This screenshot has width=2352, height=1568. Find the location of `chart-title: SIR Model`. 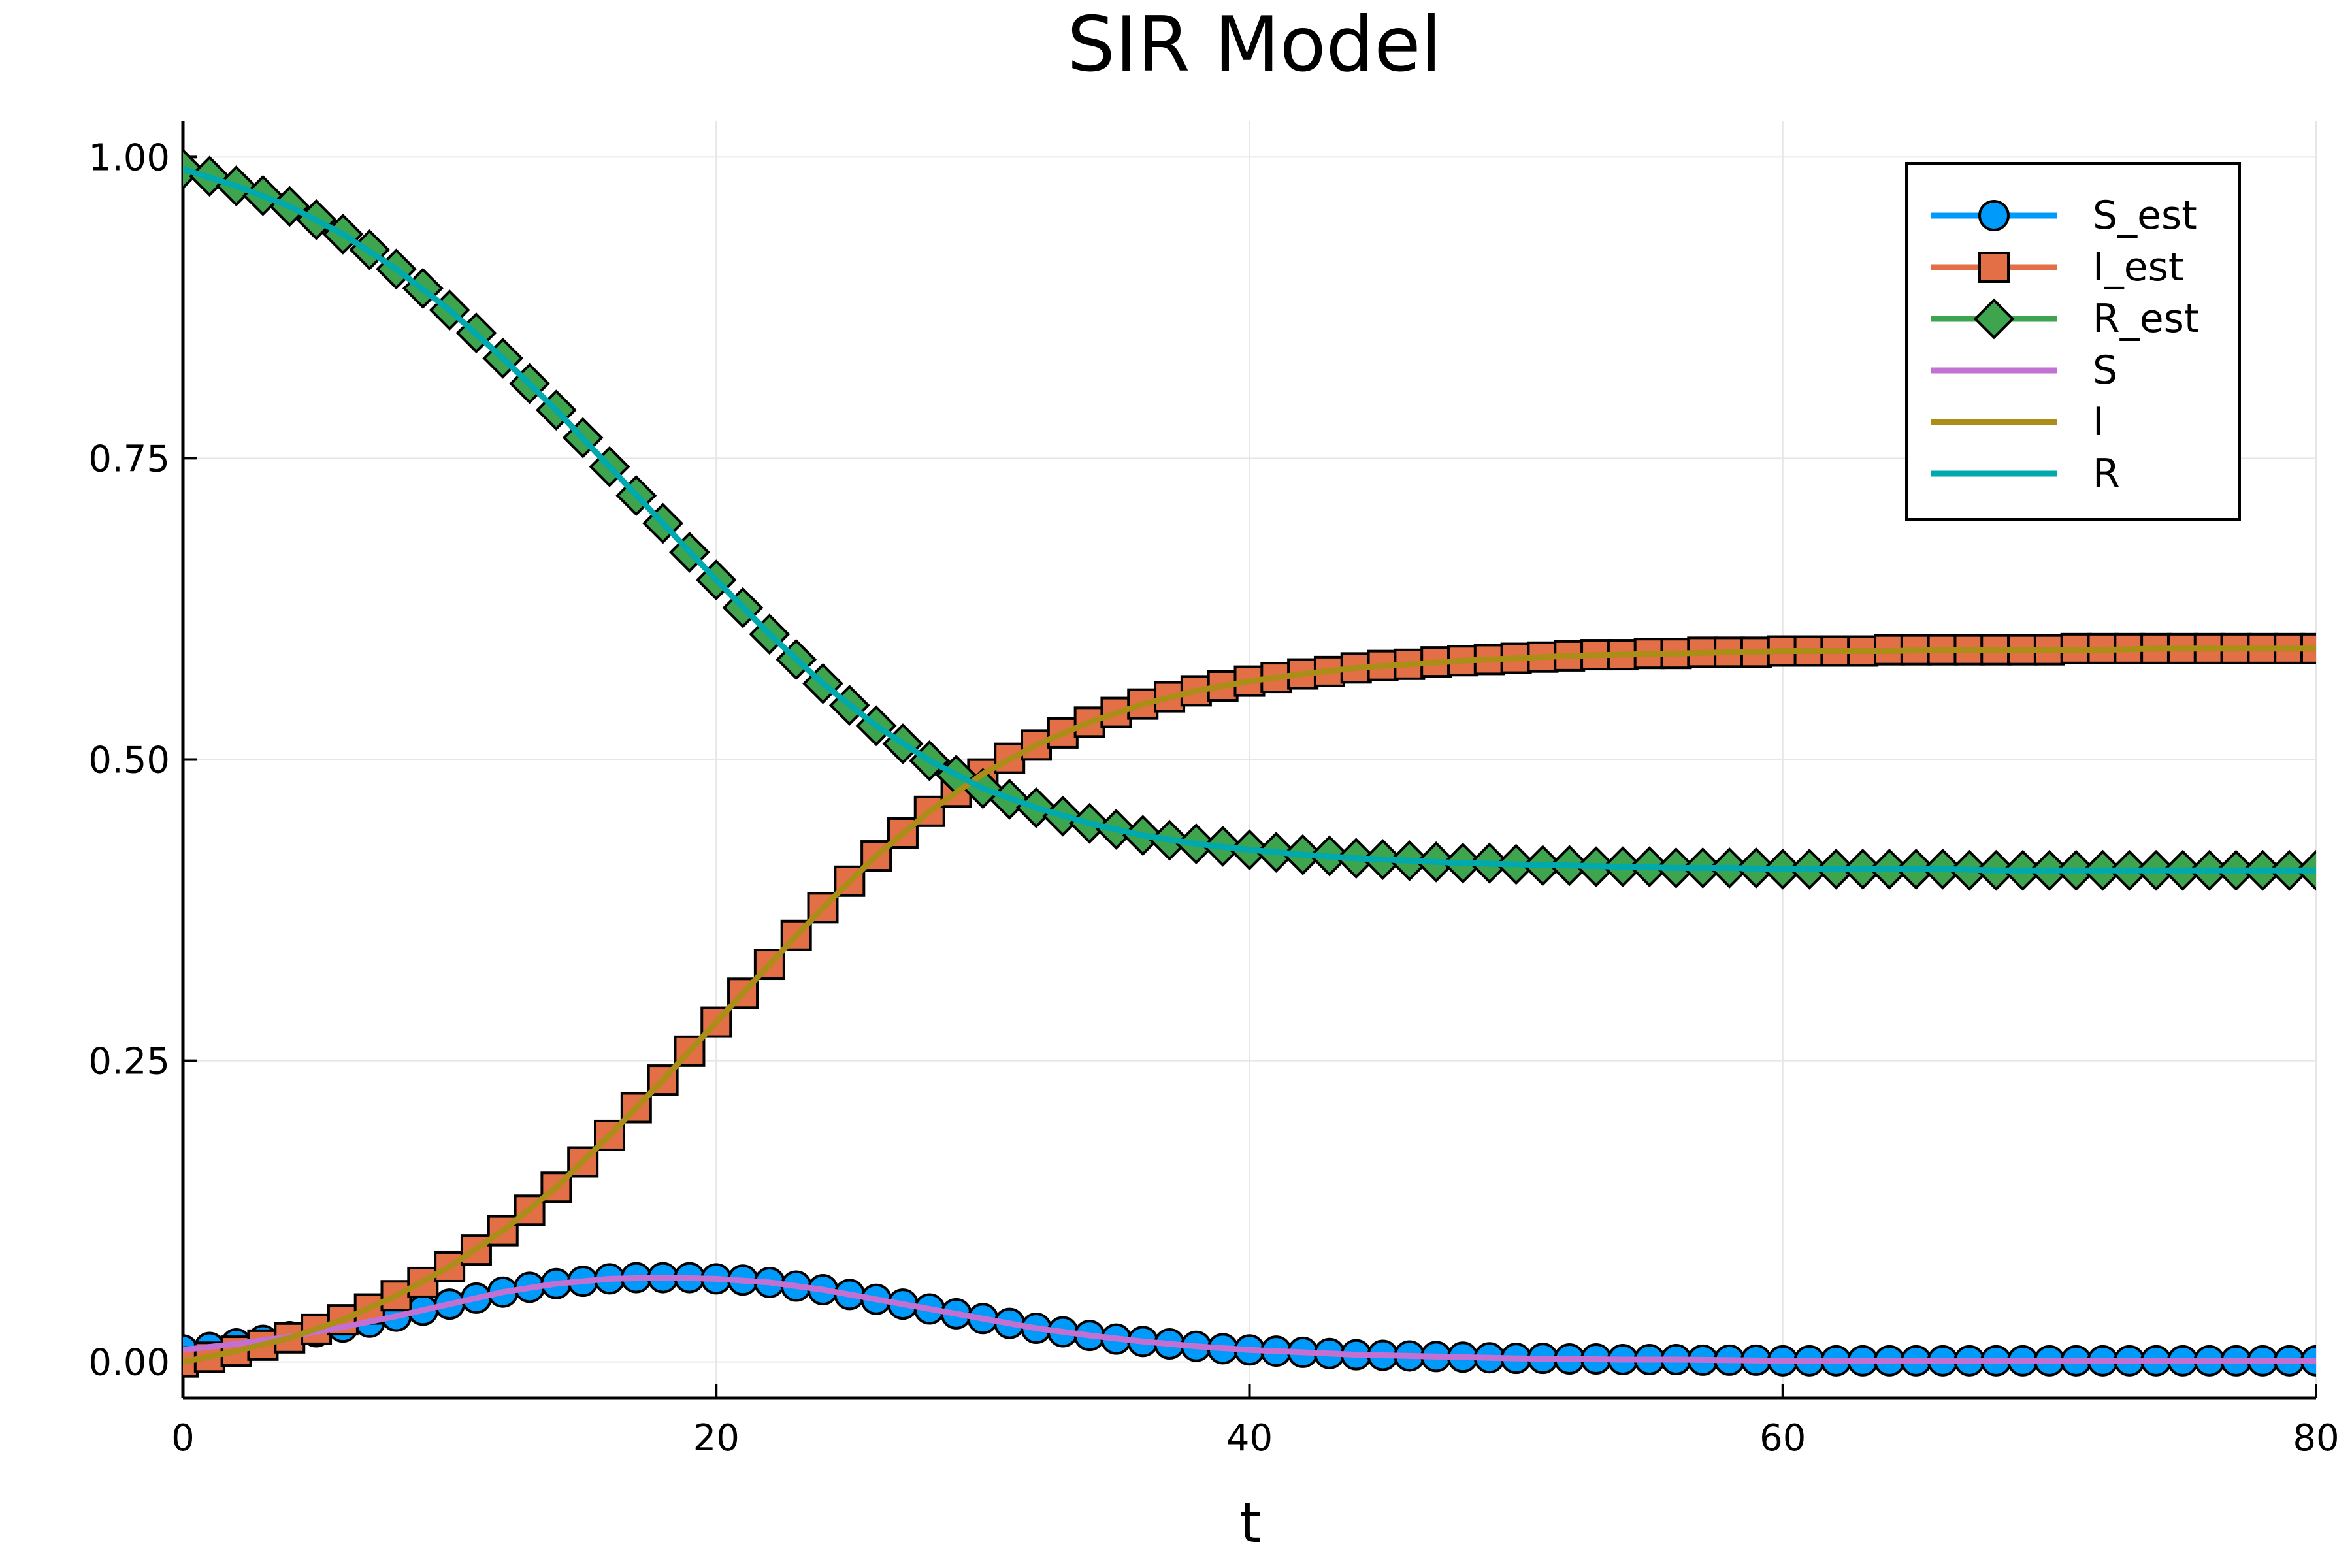

chart-title: SIR Model is located at coordinates (1254, 45).